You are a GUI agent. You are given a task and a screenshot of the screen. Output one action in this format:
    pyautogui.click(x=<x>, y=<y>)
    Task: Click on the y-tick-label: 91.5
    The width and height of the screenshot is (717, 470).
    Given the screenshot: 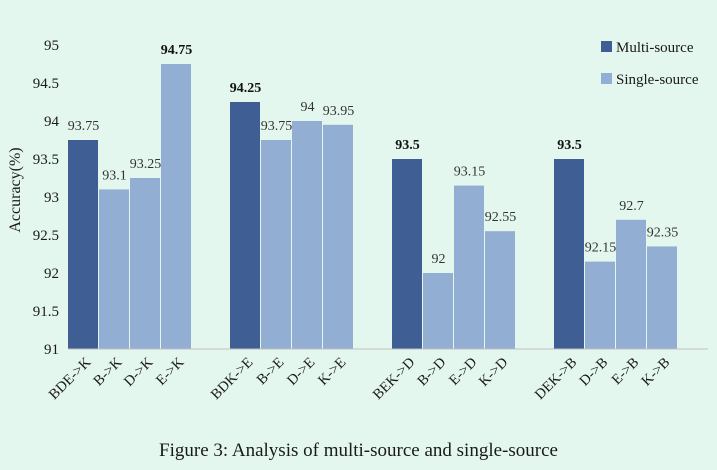 What is the action you would take?
    pyautogui.click(x=46, y=312)
    